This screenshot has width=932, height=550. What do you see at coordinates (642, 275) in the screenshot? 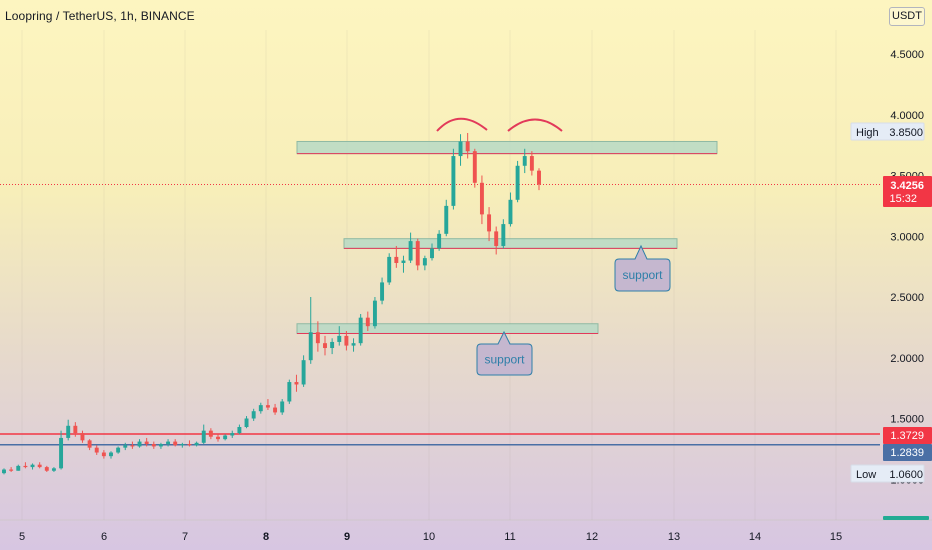
I see `support-callout-label: support` at bounding box center [642, 275].